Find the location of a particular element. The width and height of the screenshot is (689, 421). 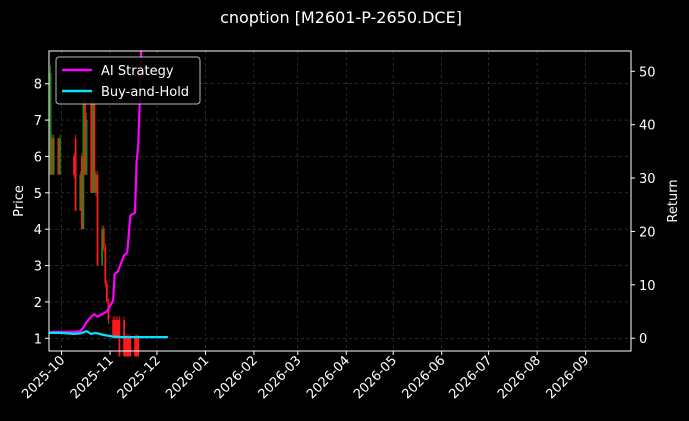

candles is located at coordinates (94, 211).